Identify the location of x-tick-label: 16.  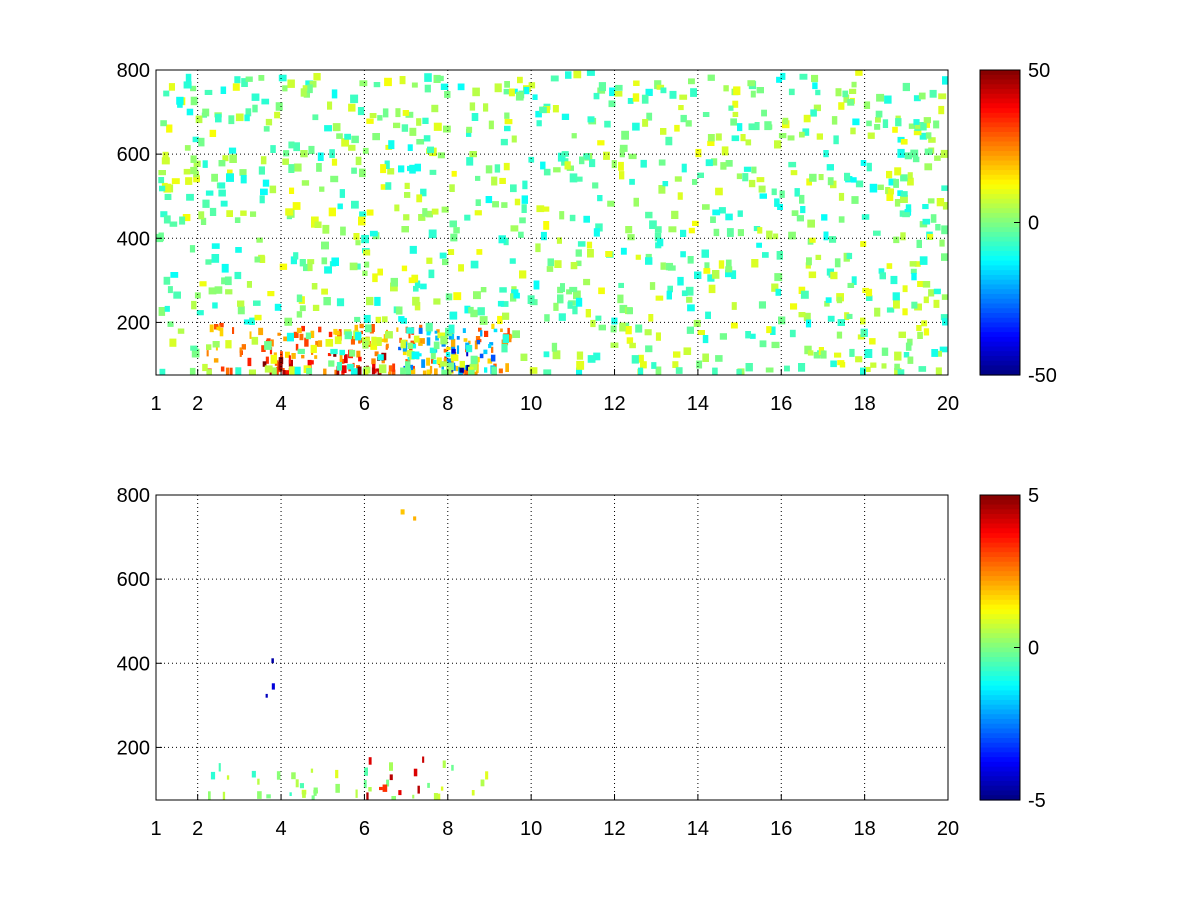
(781, 829).